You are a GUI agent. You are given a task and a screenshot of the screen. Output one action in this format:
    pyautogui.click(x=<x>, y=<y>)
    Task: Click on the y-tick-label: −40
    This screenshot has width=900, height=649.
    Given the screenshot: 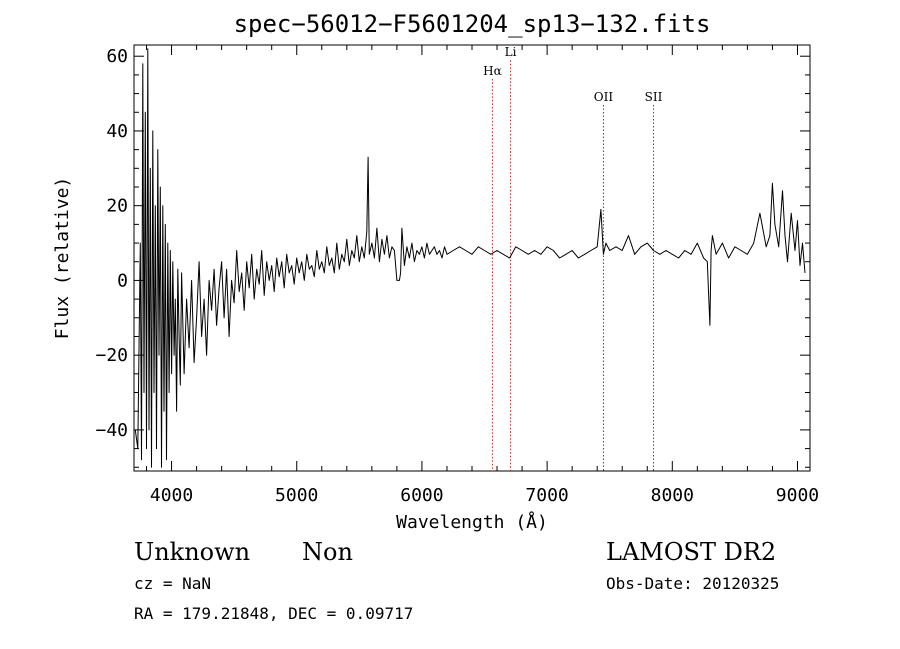 What is the action you would take?
    pyautogui.click(x=111, y=430)
    